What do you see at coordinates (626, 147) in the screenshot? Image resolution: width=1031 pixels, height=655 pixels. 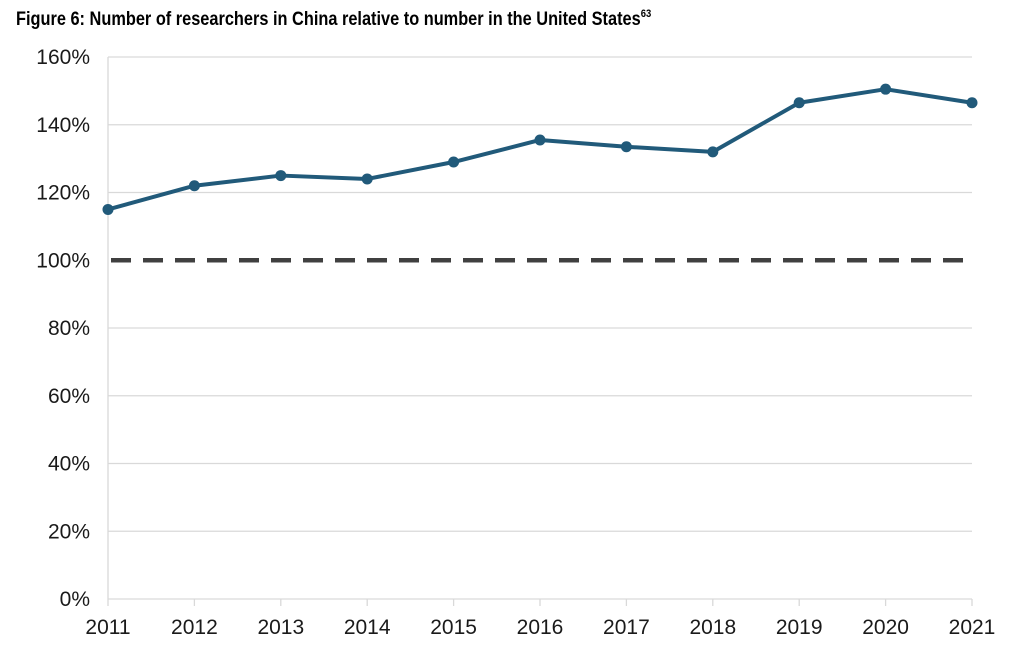 I see `data-point-2017` at bounding box center [626, 147].